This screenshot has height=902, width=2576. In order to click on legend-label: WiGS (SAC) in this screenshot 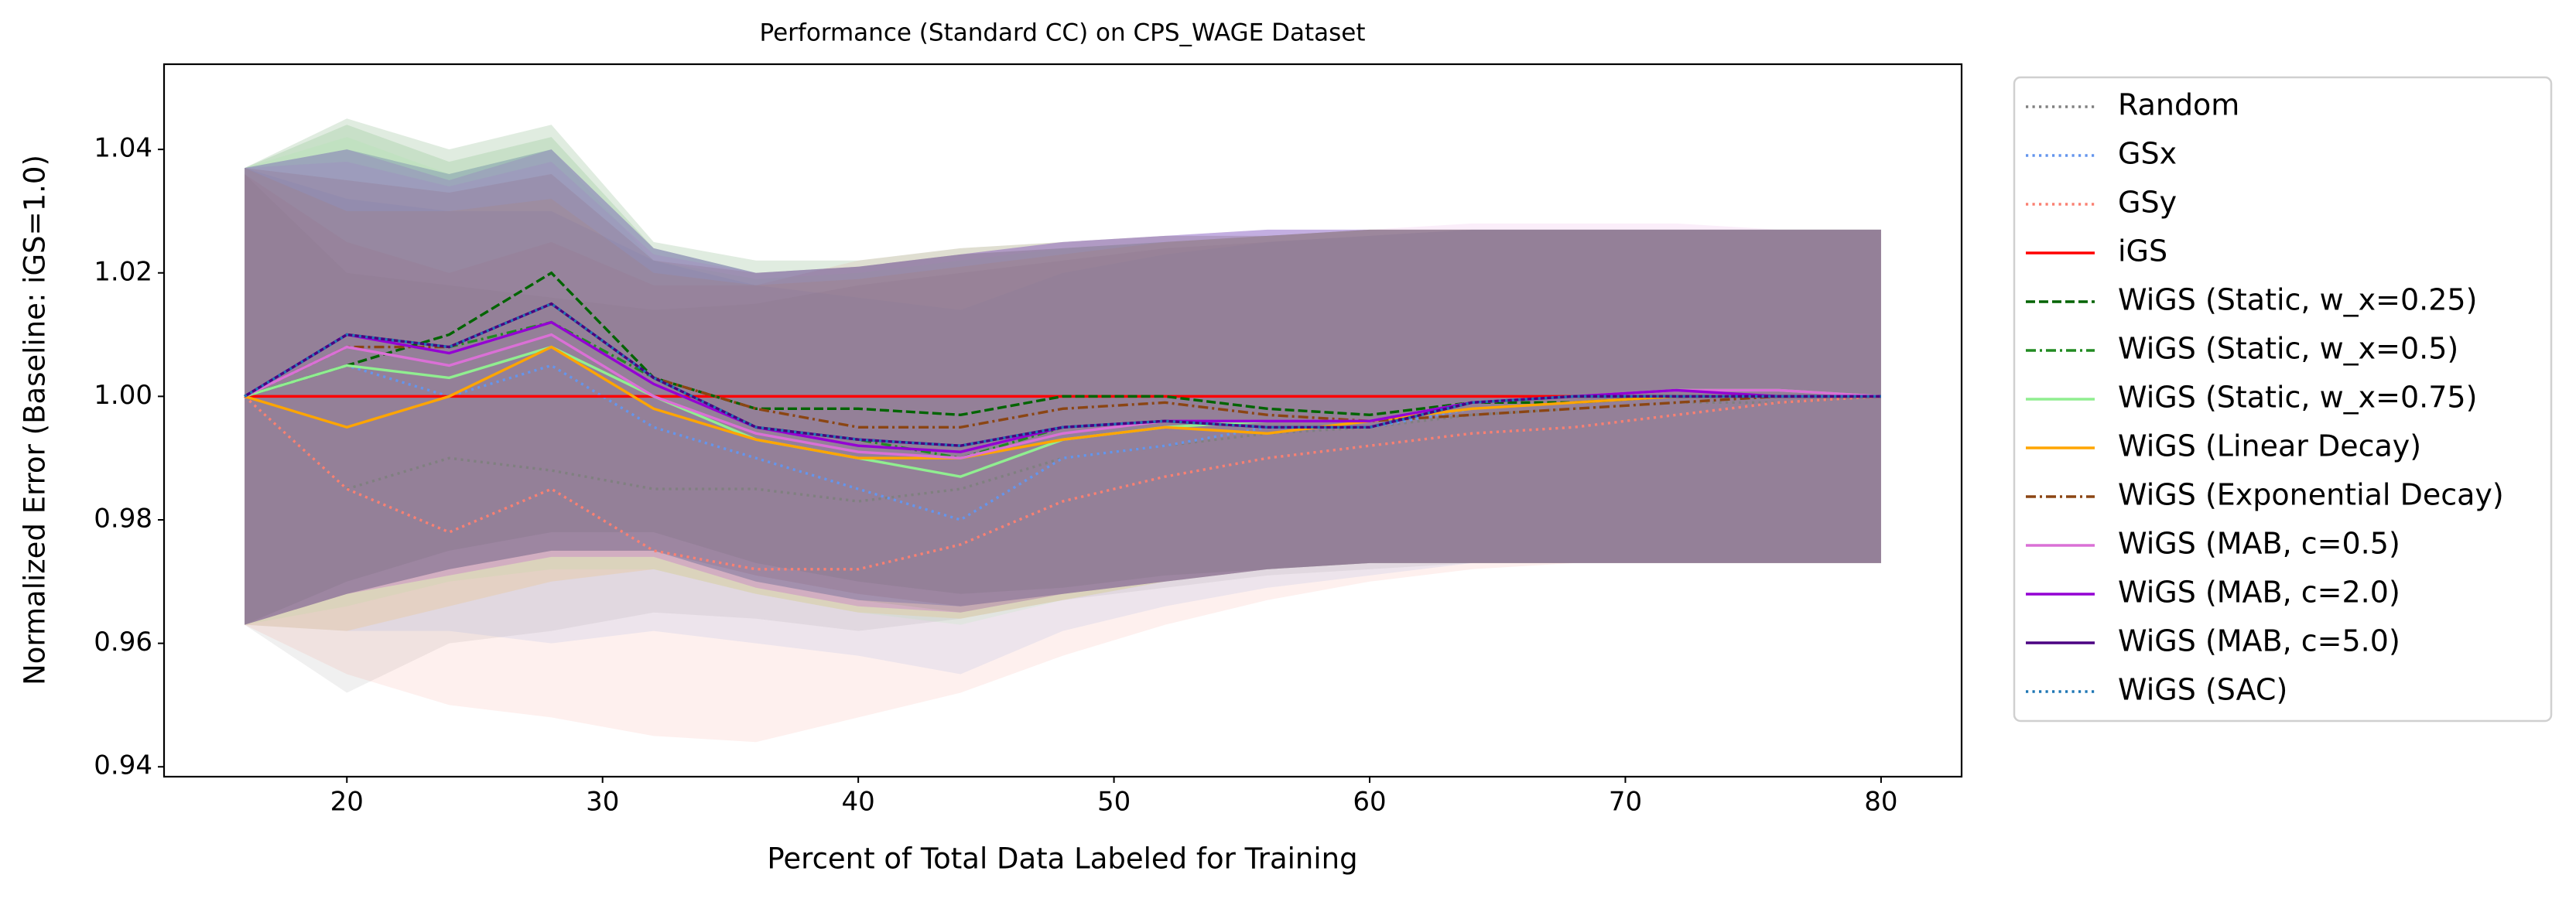, I will do `click(2203, 690)`.